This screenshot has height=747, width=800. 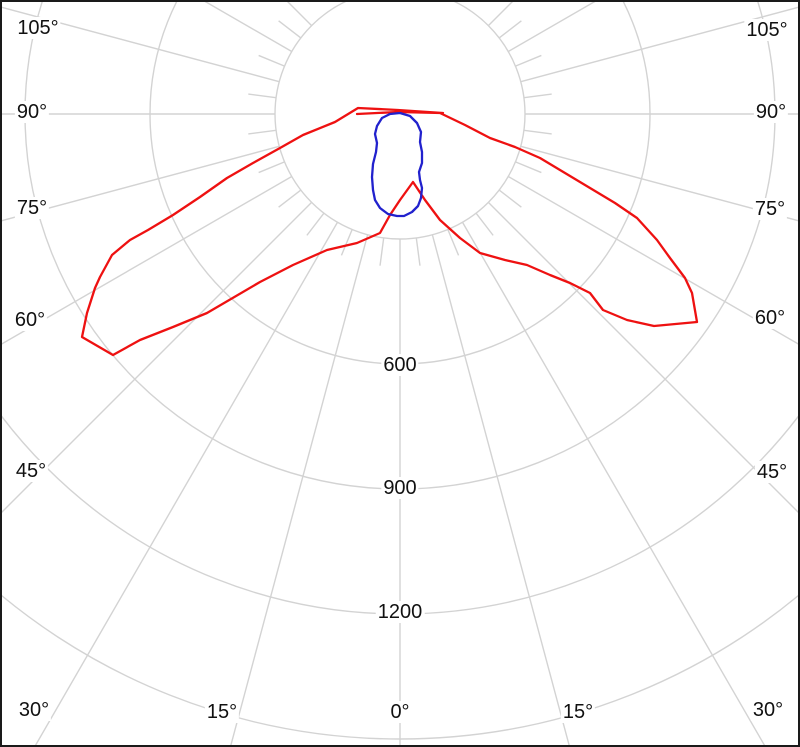 I want to click on ring-tick-label: 900, so click(x=400, y=488).